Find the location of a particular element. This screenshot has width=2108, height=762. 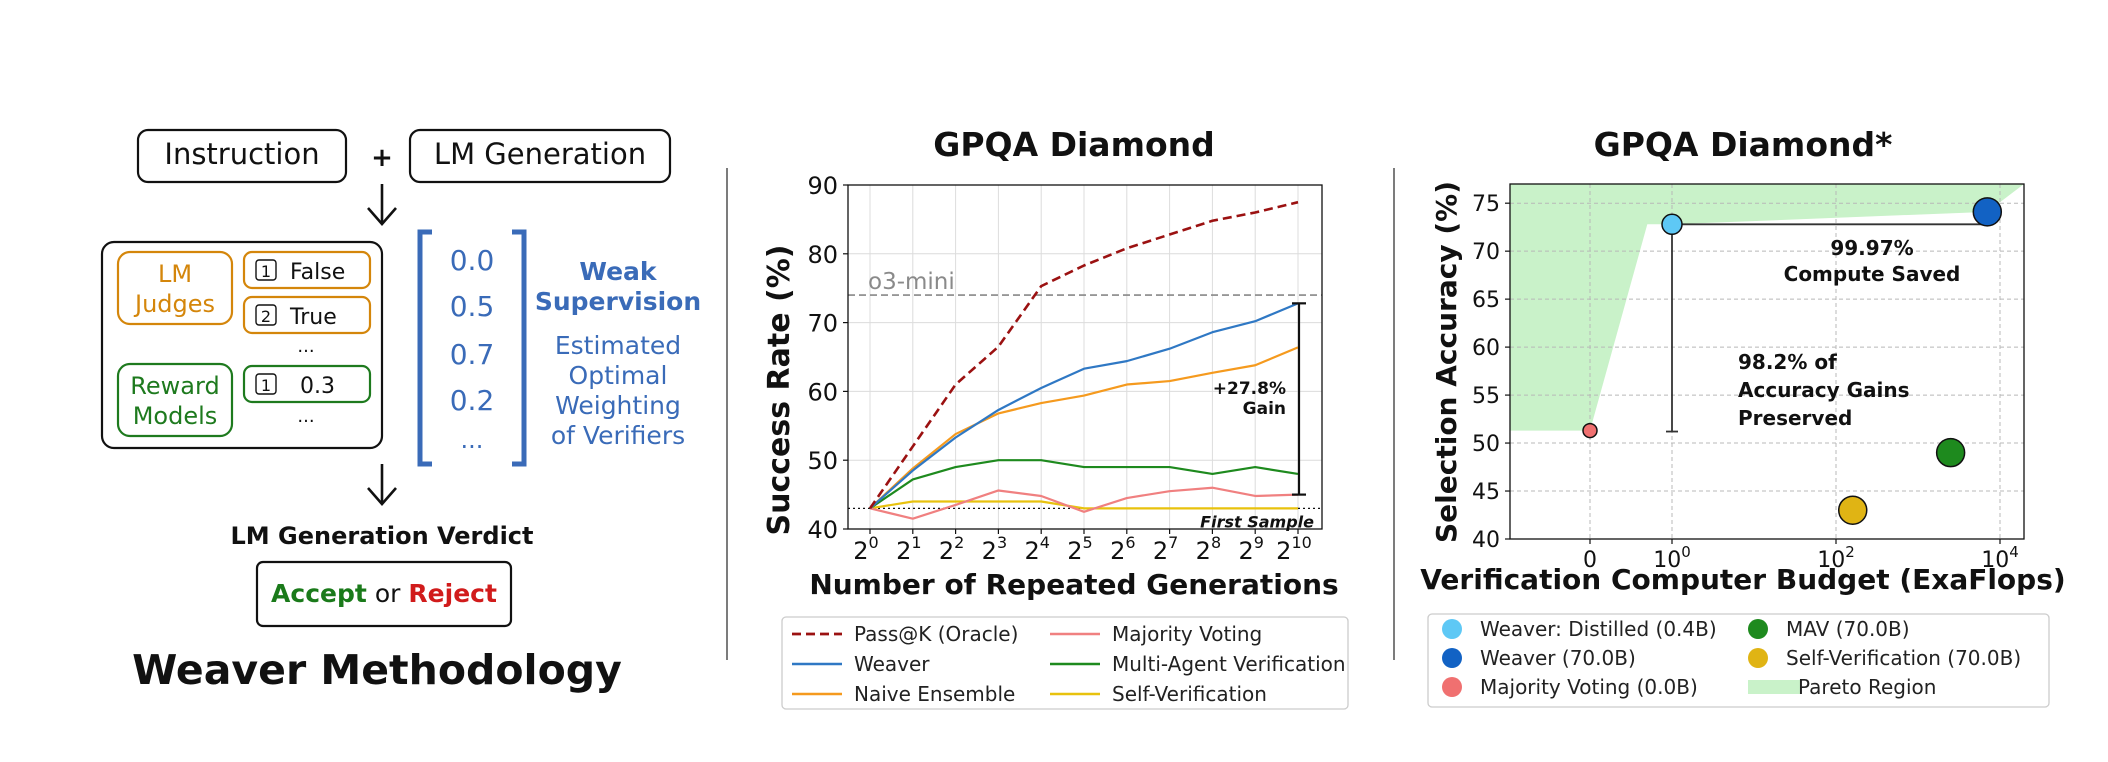

x-tick-label: 25 is located at coordinates (1079, 549).